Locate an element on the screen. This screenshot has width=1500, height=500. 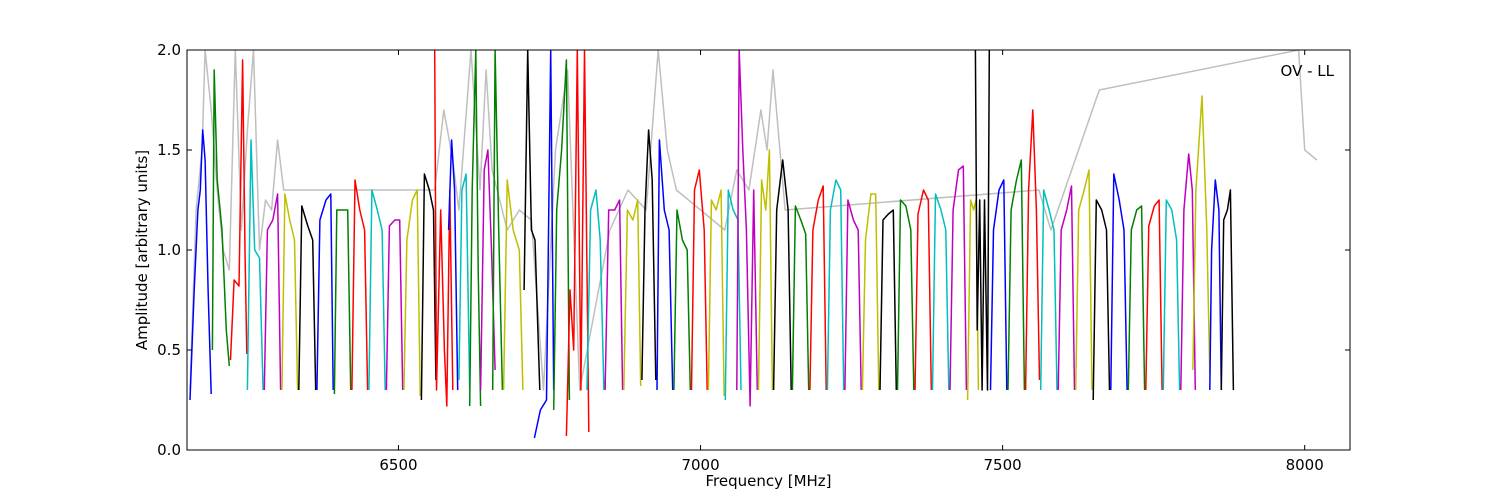
y-tick-label: 1.5 is located at coordinates (169, 150).